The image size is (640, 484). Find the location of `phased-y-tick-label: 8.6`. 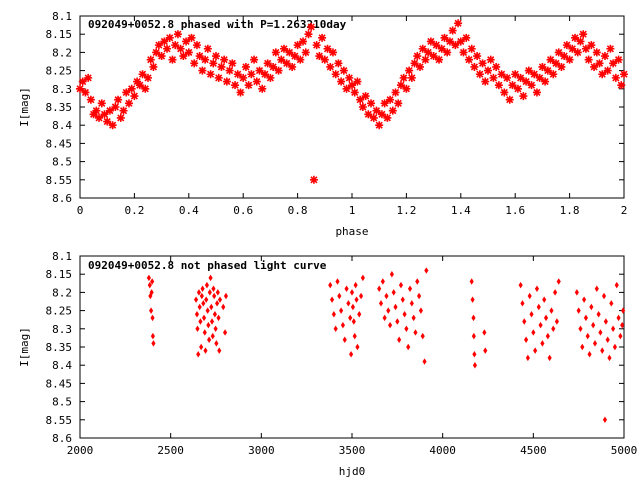

phased-y-tick-label: 8.6 is located at coordinates (62, 198).